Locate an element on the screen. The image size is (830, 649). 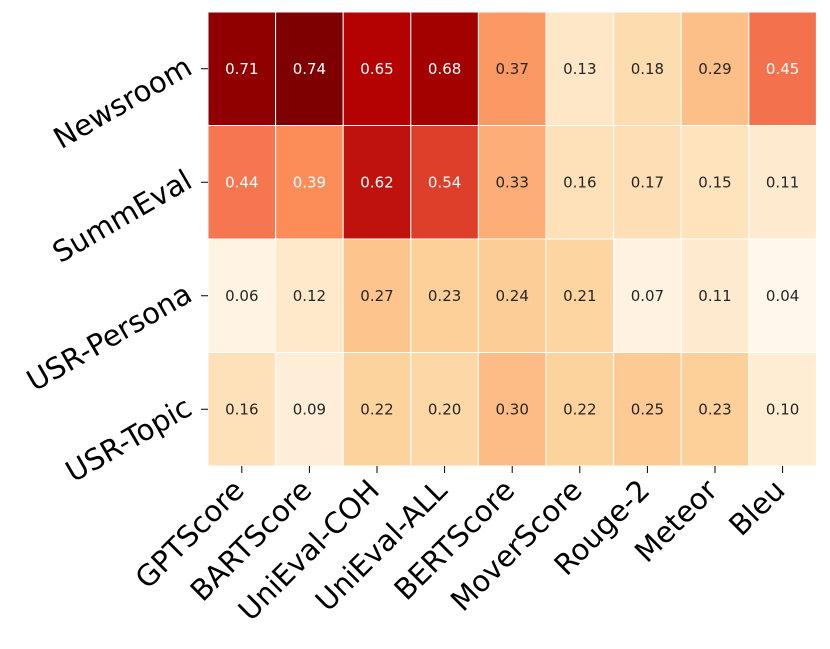
cell-value-label: 0.18 is located at coordinates (647, 69).